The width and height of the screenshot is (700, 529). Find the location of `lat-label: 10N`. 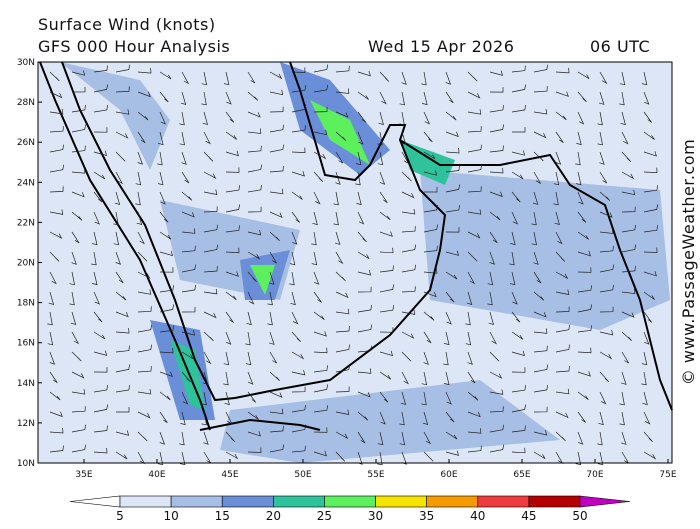

lat-label: 10N is located at coordinates (26, 464).